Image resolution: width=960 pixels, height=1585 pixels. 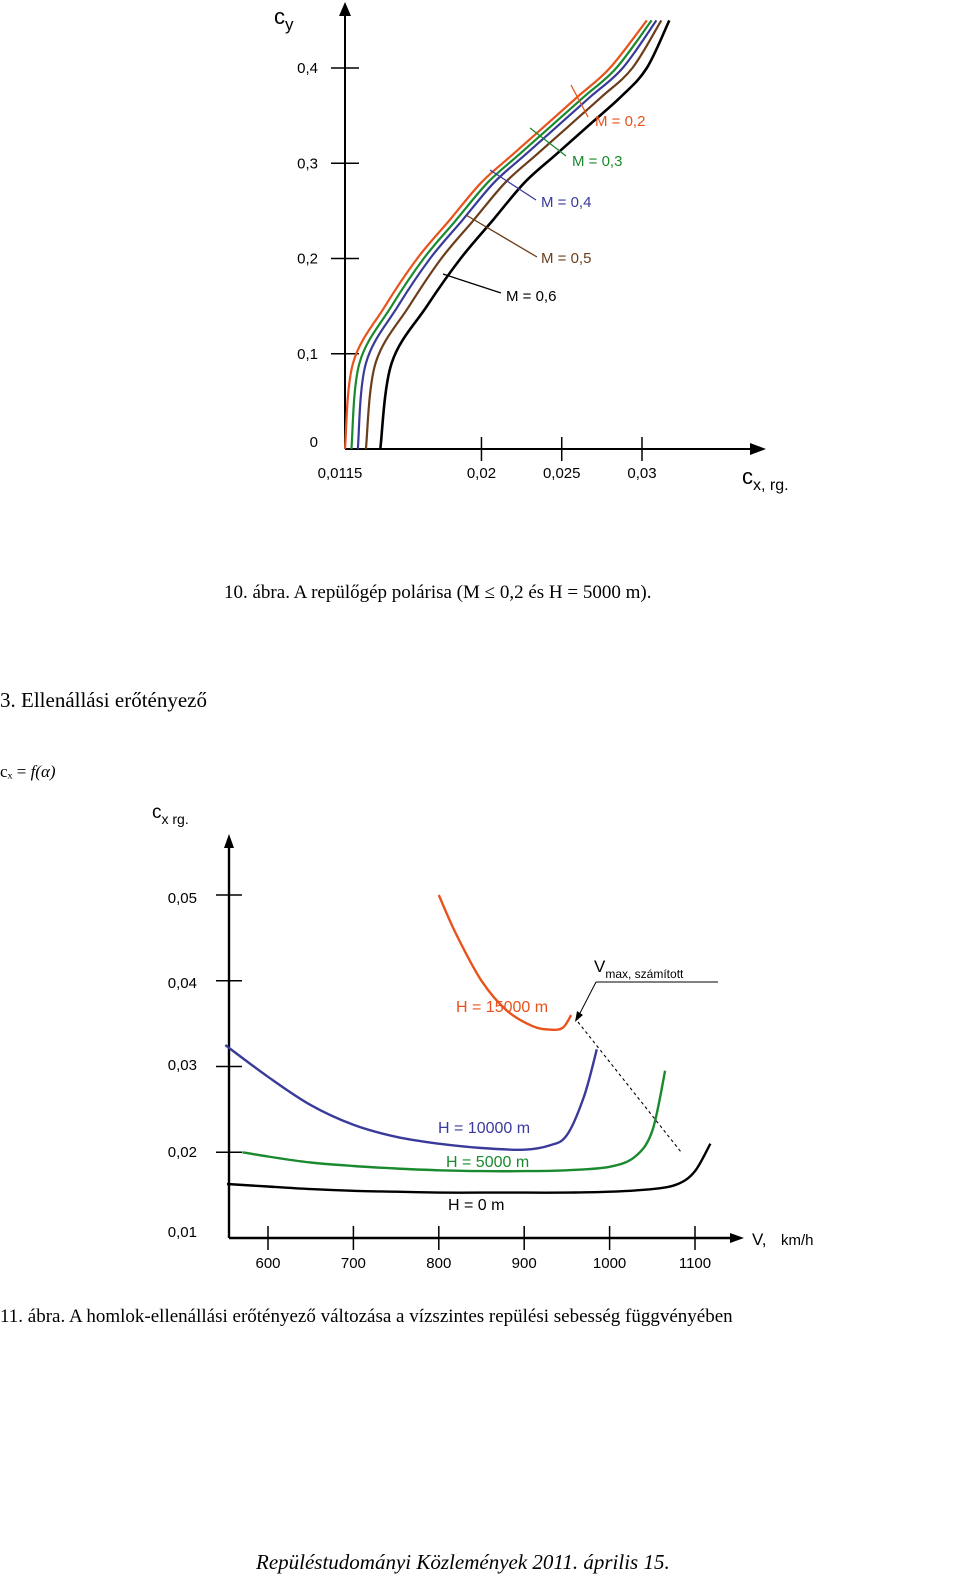 What do you see at coordinates (182, 1065) in the screenshot?
I see `y-tick-label: 0,03` at bounding box center [182, 1065].